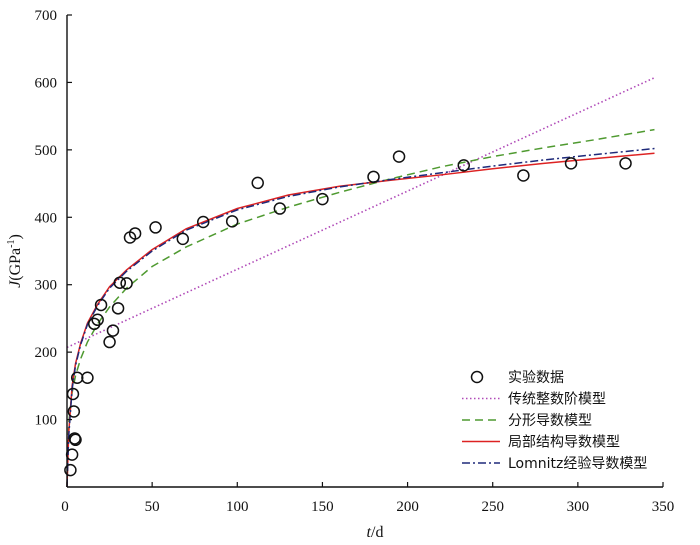  I want to click on x-tick-label: 350, so click(663, 507).